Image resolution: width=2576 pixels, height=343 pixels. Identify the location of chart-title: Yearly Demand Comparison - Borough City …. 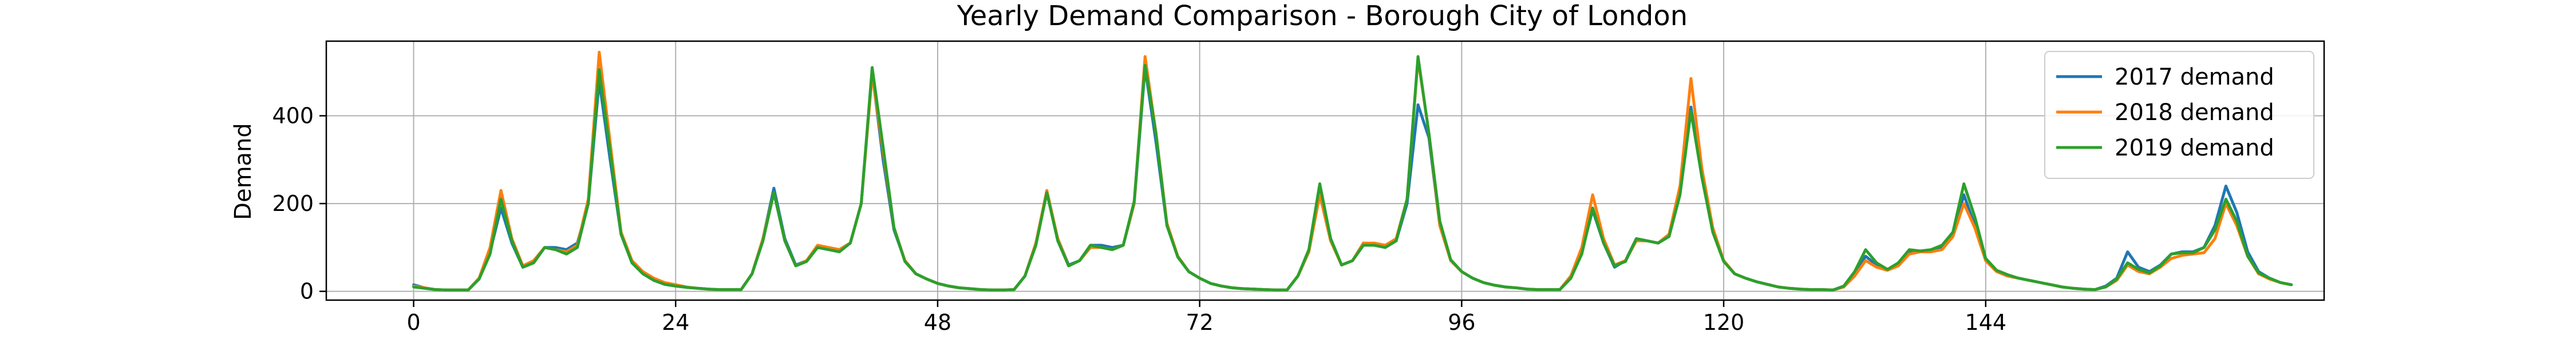
(1322, 16).